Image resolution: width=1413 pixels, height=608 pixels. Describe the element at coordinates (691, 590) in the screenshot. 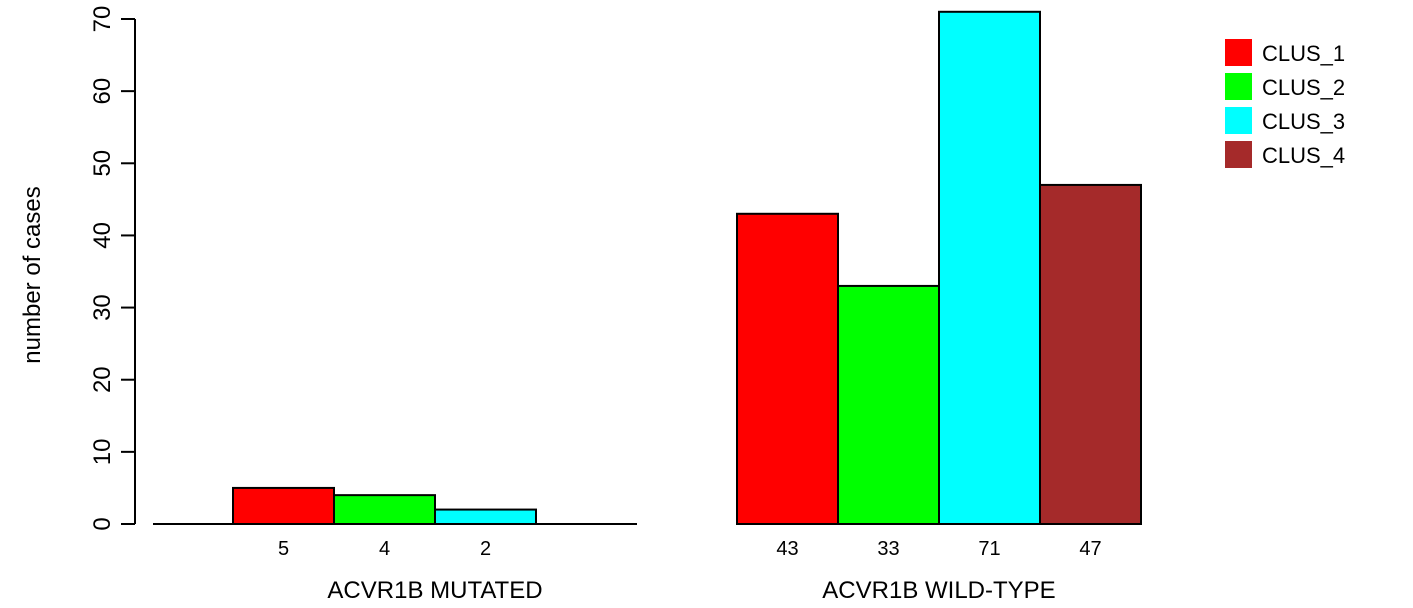

I see `group-labels: ACVR1B MUTATED ACVR1B WILD-TYPE` at that location.